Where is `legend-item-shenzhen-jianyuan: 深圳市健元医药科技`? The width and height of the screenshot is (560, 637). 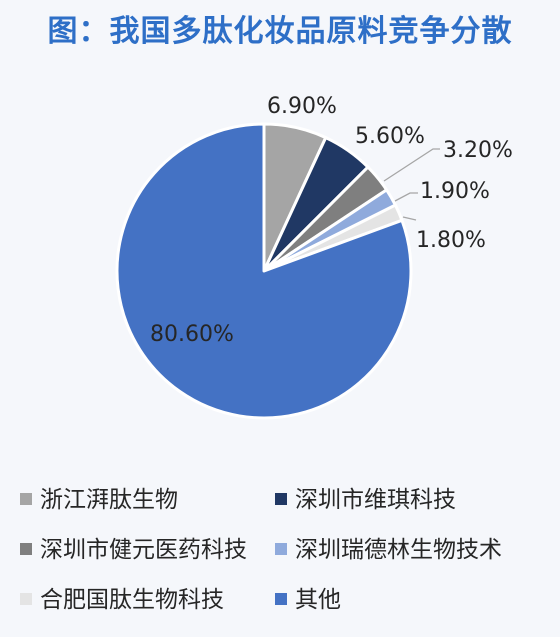 legend-item-shenzhen-jianyuan: 深圳市健元医药科技 is located at coordinates (133, 550).